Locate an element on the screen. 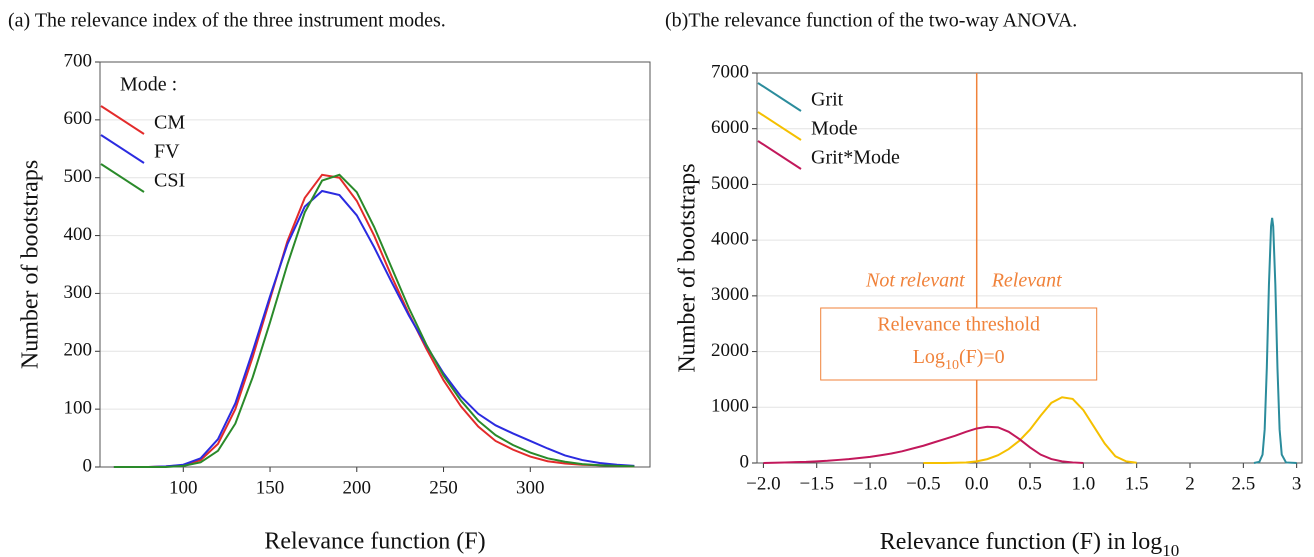 The height and width of the screenshot is (557, 1314). note: Not relevant is located at coordinates (915, 281).